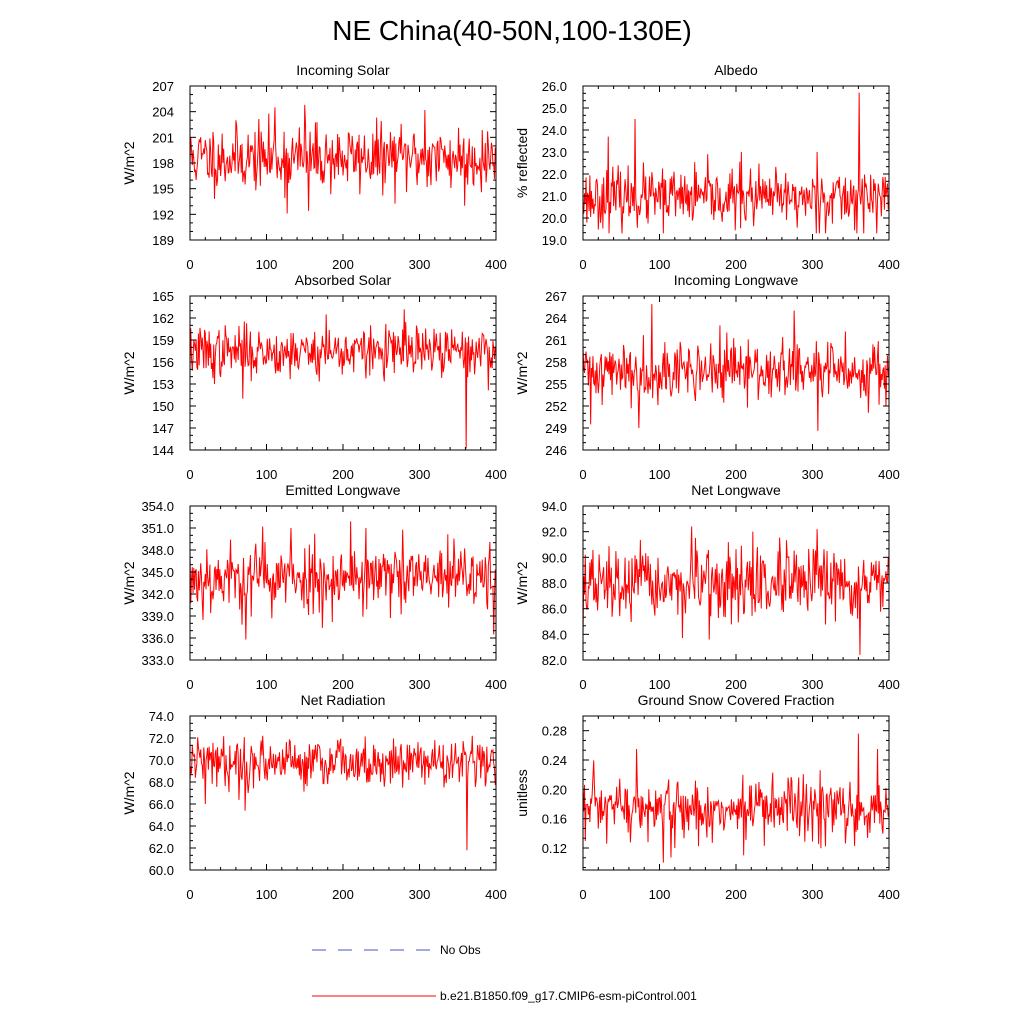 The width and height of the screenshot is (1024, 1024). Describe the element at coordinates (163, 214) in the screenshot. I see `y-tick-label: 192` at that location.